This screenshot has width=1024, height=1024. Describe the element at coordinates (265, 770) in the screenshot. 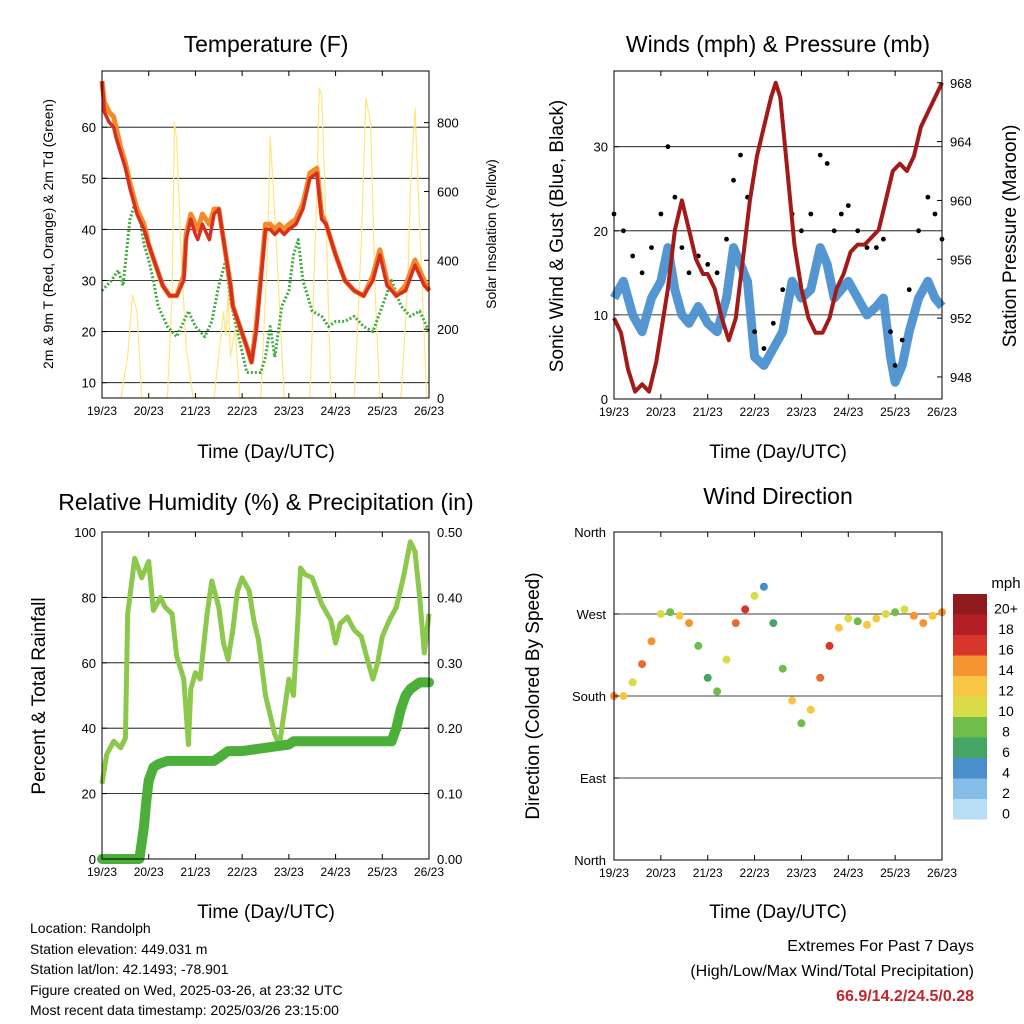

I see `humidity-series-precip` at that location.